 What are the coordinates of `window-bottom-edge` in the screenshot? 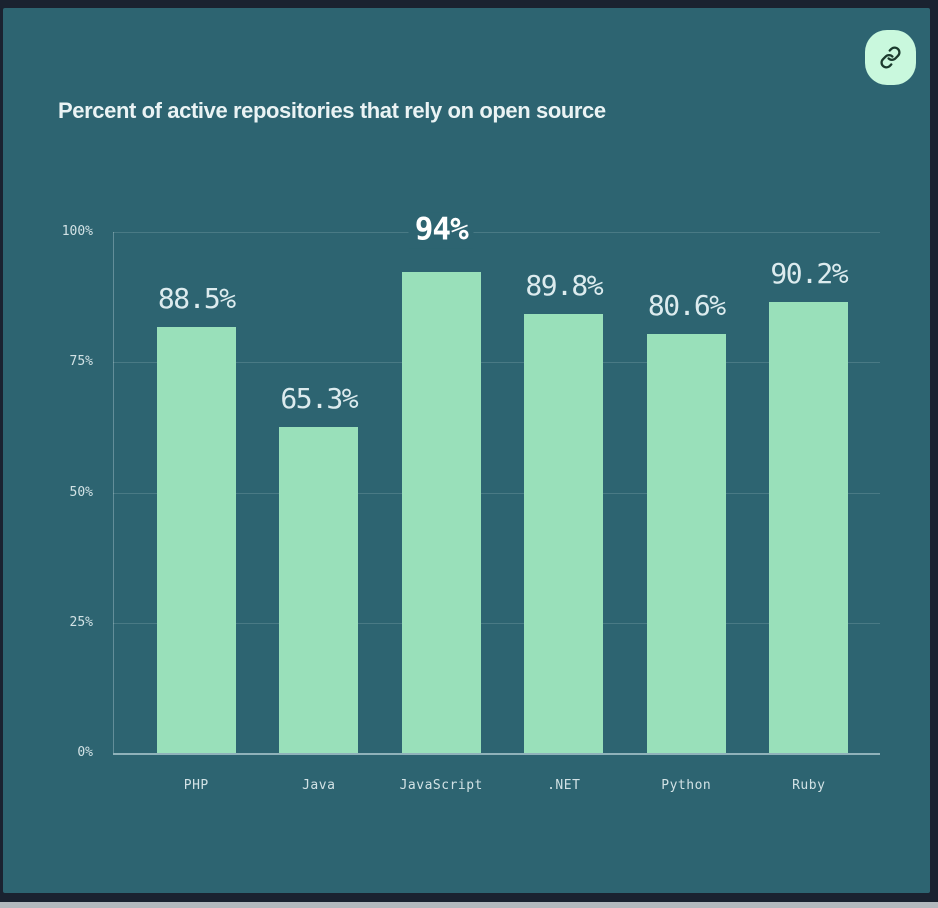 It's located at (469, 905).